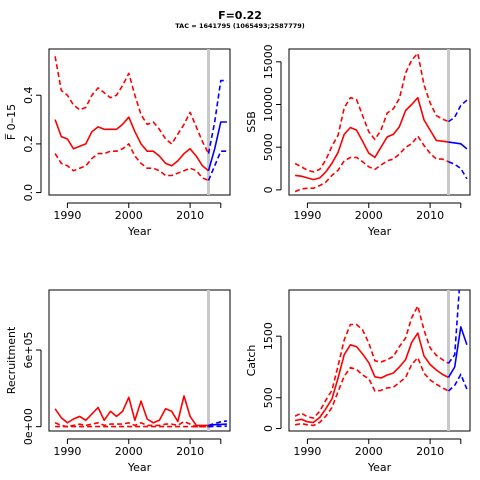 The image size is (480, 480). What do you see at coordinates (268, 61) in the screenshot?
I see `y-tick-label: 15000` at bounding box center [268, 61].